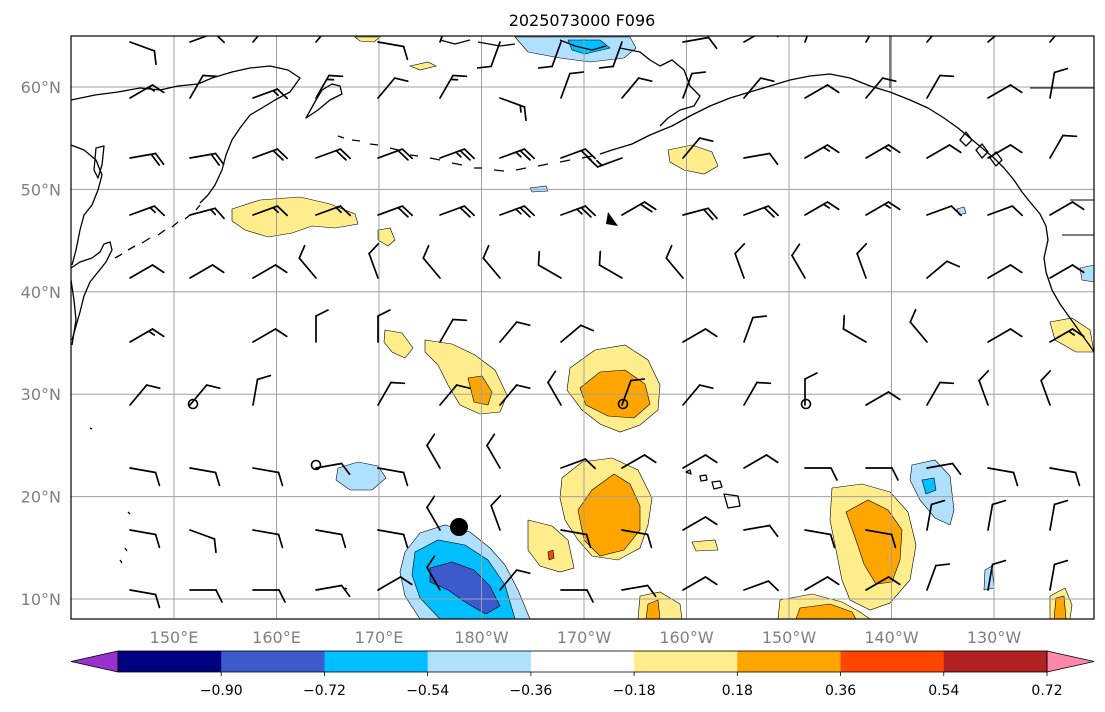 This screenshot has width=1105, height=712. Describe the element at coordinates (94, 661) in the screenshot. I see `colorbar-under-triangle` at that location.